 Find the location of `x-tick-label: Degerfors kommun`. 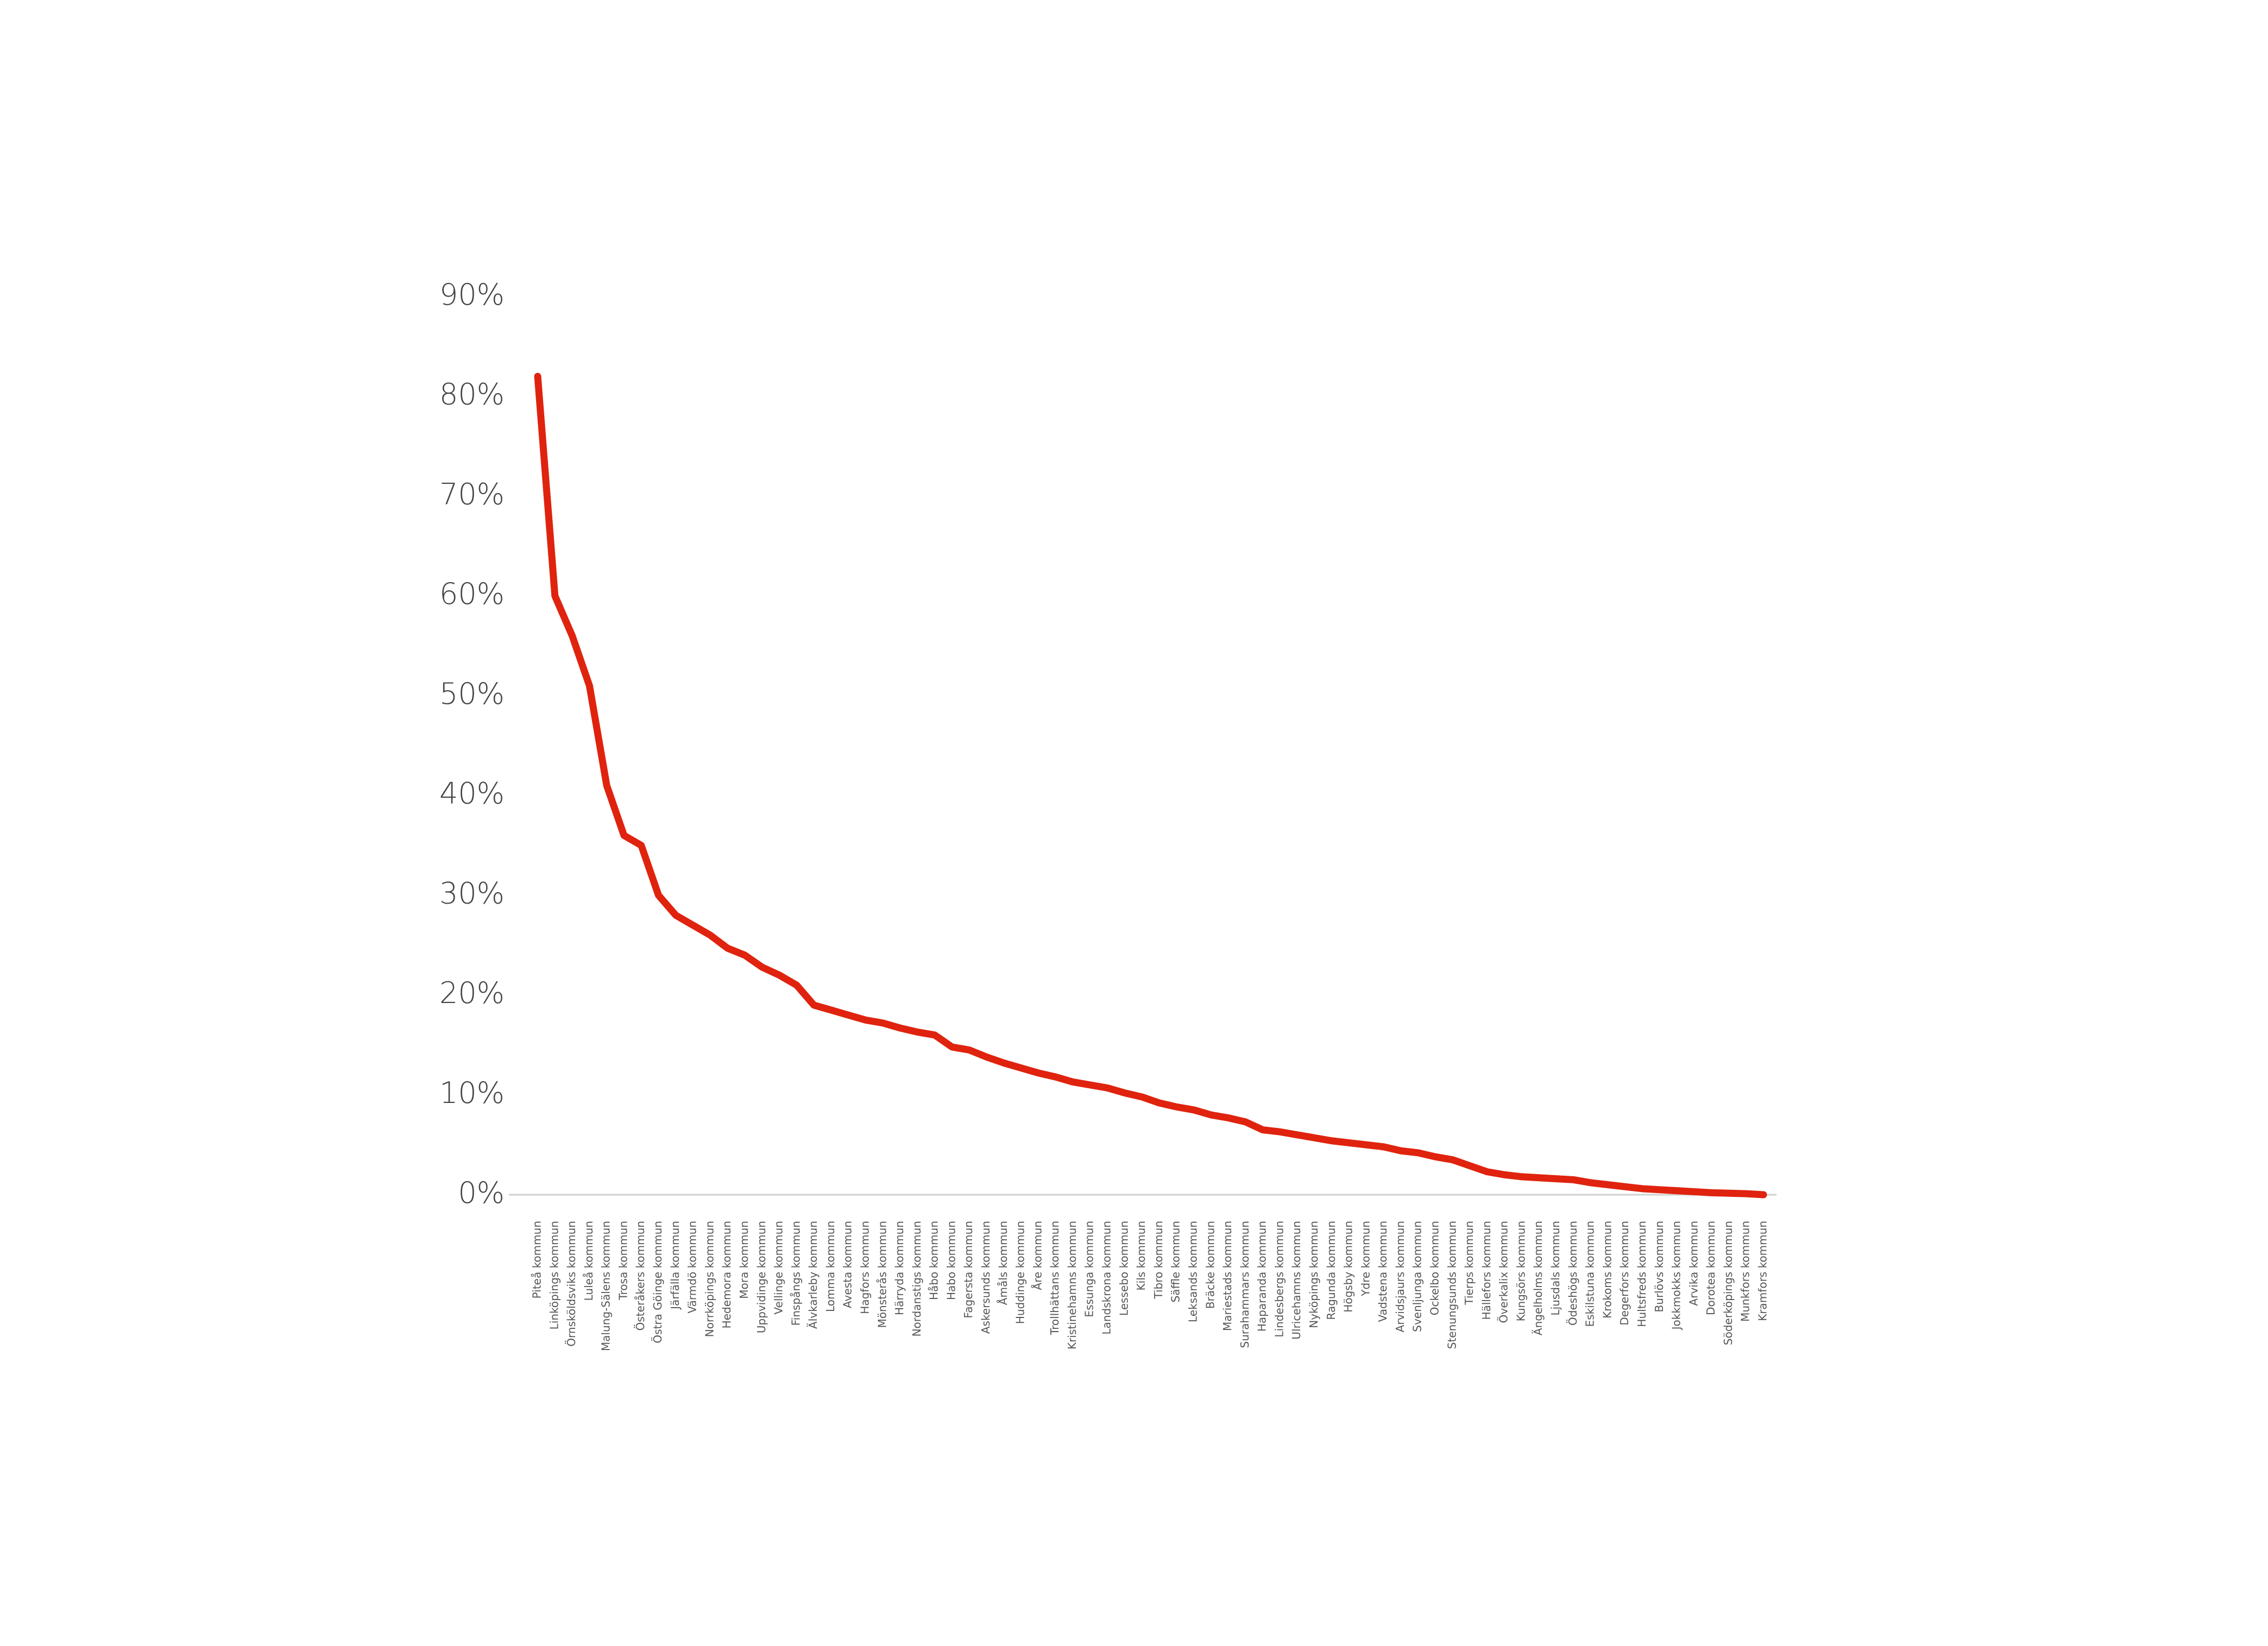

x-tick-label: Degerfors kommun is located at coordinates (1624, 1274).